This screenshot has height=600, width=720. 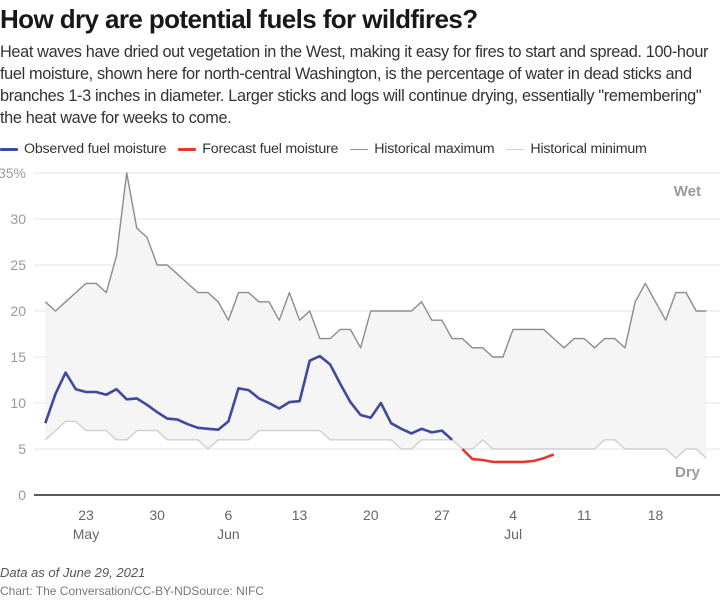 I want to click on x-month-label: Jun, so click(x=228, y=534).